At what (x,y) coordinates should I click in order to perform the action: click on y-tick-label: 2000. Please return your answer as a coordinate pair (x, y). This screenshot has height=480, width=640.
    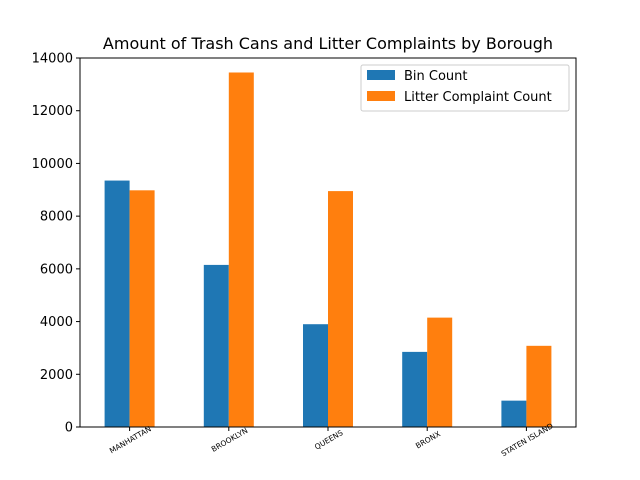
    Looking at the image, I should click on (56, 375).